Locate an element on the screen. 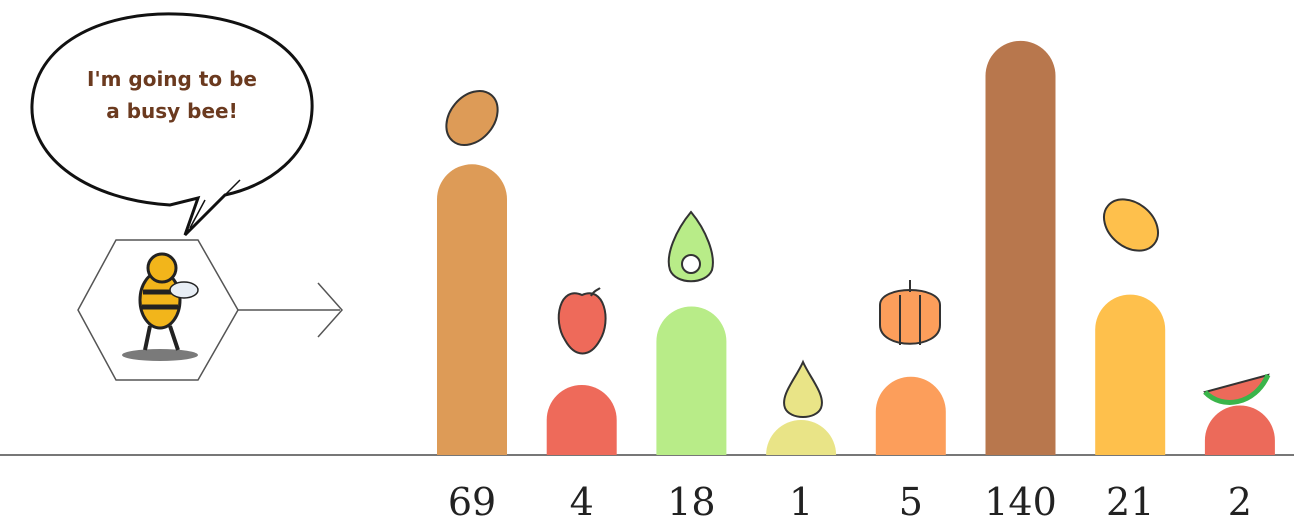 The width and height of the screenshot is (1294, 521). value-label: 140 is located at coordinates (1020, 500).